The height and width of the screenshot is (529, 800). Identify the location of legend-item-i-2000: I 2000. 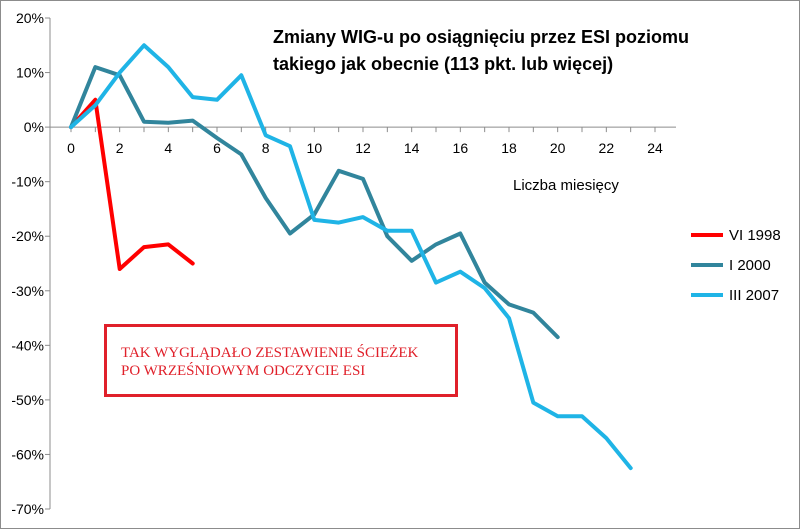
(731, 265).